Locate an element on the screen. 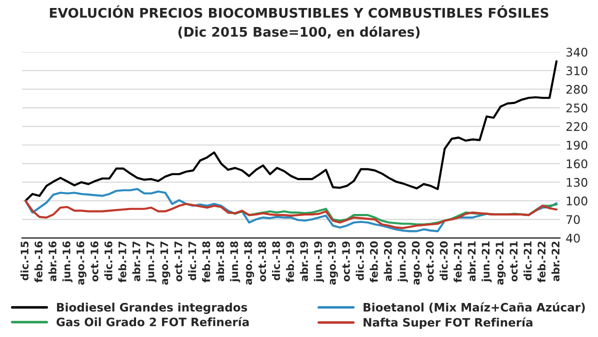 Image resolution: width=598 pixels, height=337 pixels. x-tick-label: ago.-19 is located at coordinates (333, 263).